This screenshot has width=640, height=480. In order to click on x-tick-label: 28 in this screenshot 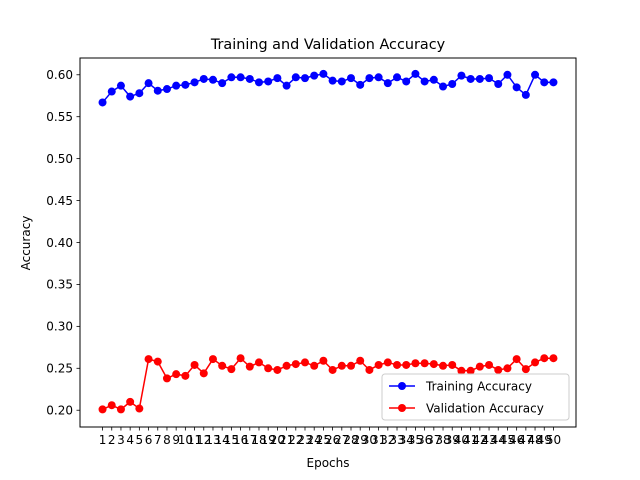, I will do `click(350, 440)`.